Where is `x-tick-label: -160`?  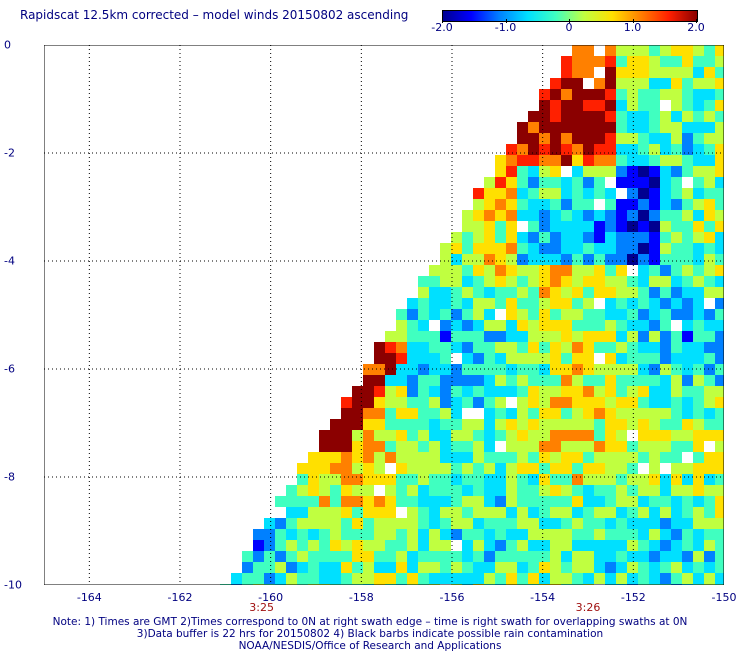 x-tick-label: -160 is located at coordinates (271, 597).